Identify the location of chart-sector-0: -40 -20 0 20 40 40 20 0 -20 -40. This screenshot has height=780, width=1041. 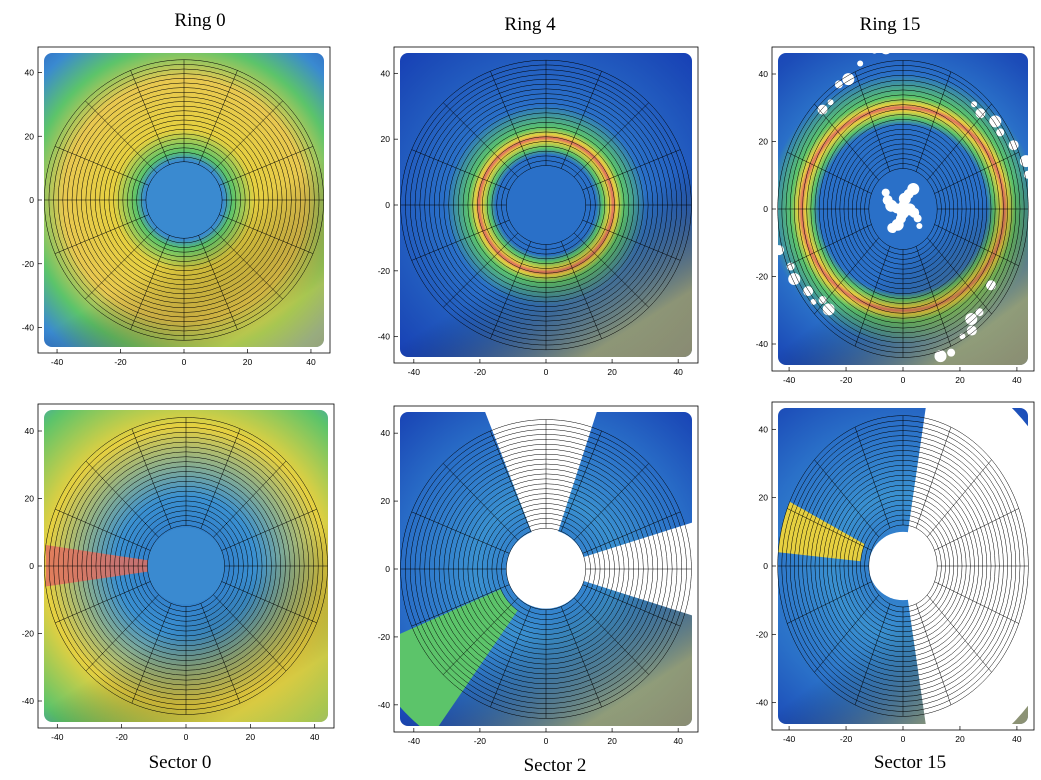
(172, 574).